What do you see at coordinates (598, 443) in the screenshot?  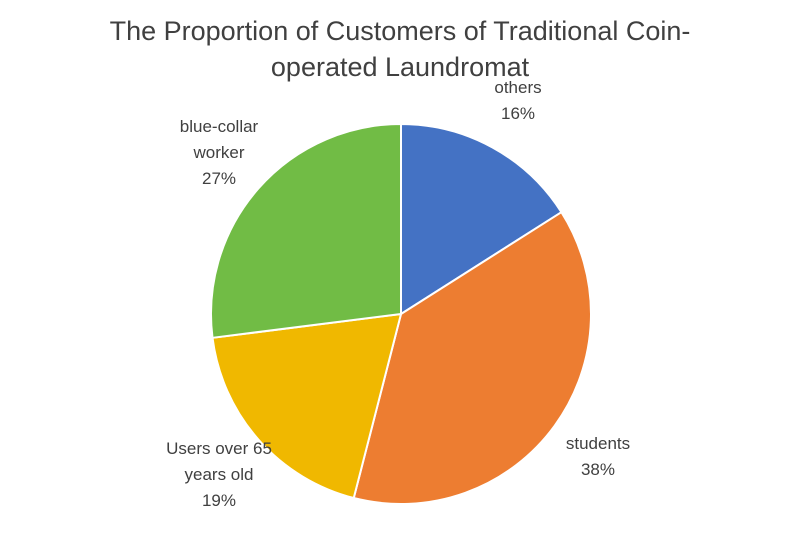 I see `slice-label-line: students` at bounding box center [598, 443].